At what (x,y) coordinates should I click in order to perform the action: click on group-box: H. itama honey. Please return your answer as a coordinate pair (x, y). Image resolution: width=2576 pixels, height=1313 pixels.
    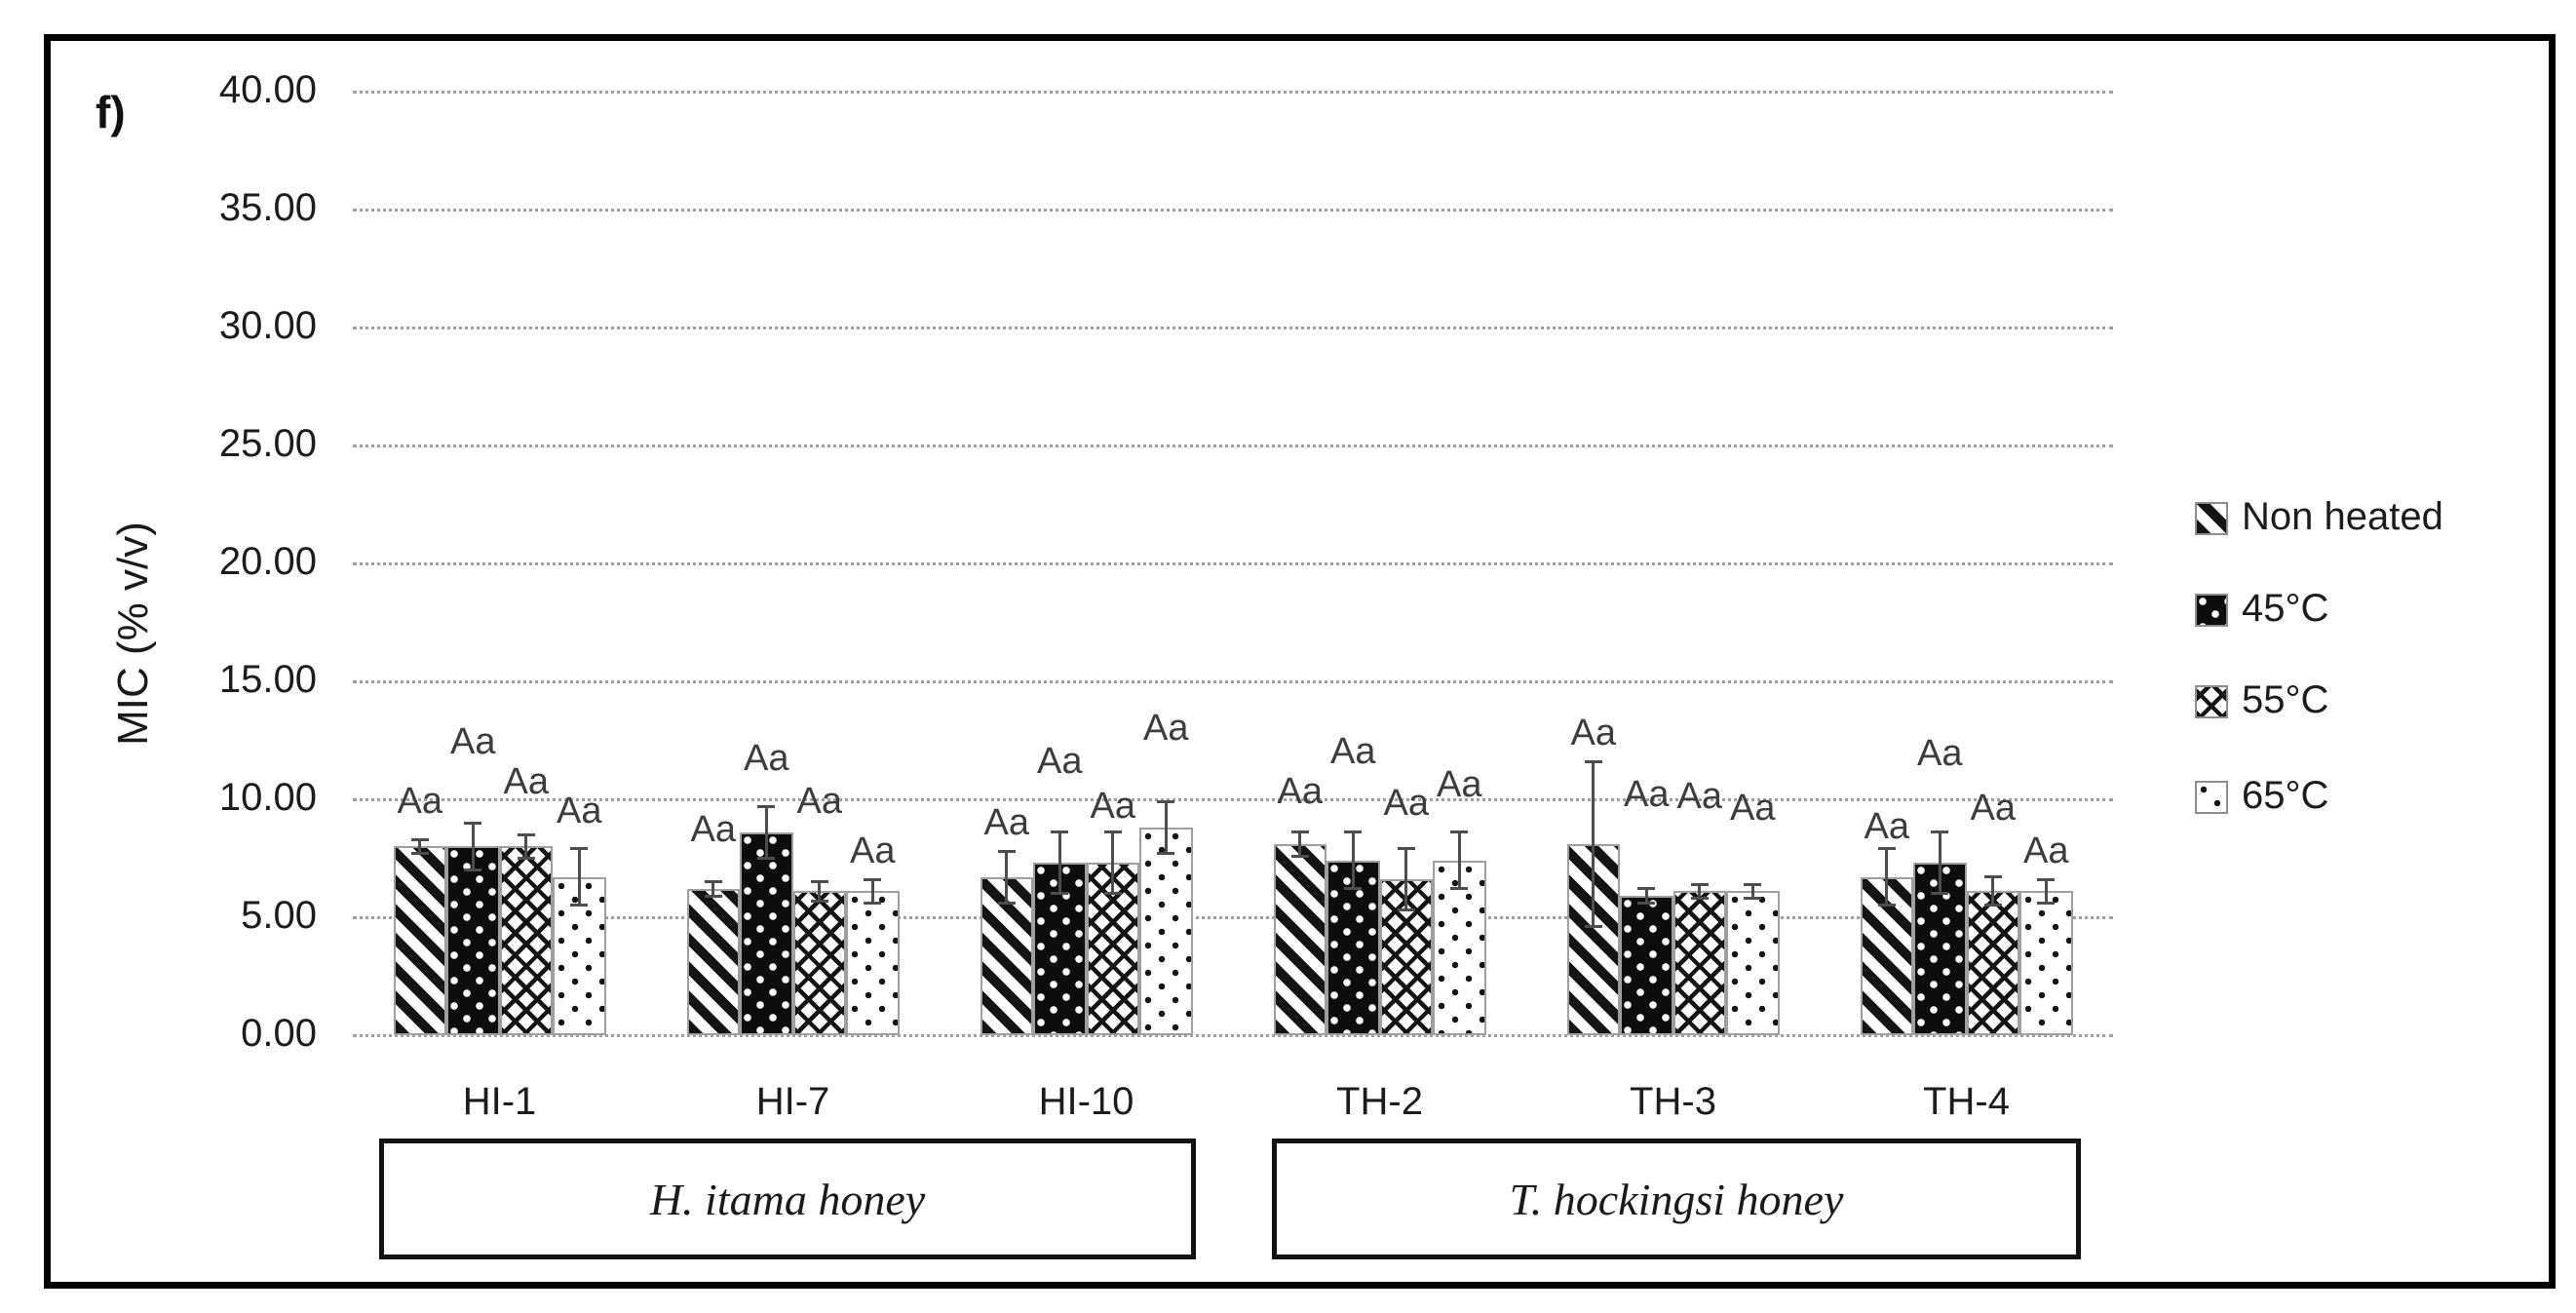
    Looking at the image, I should click on (787, 1199).